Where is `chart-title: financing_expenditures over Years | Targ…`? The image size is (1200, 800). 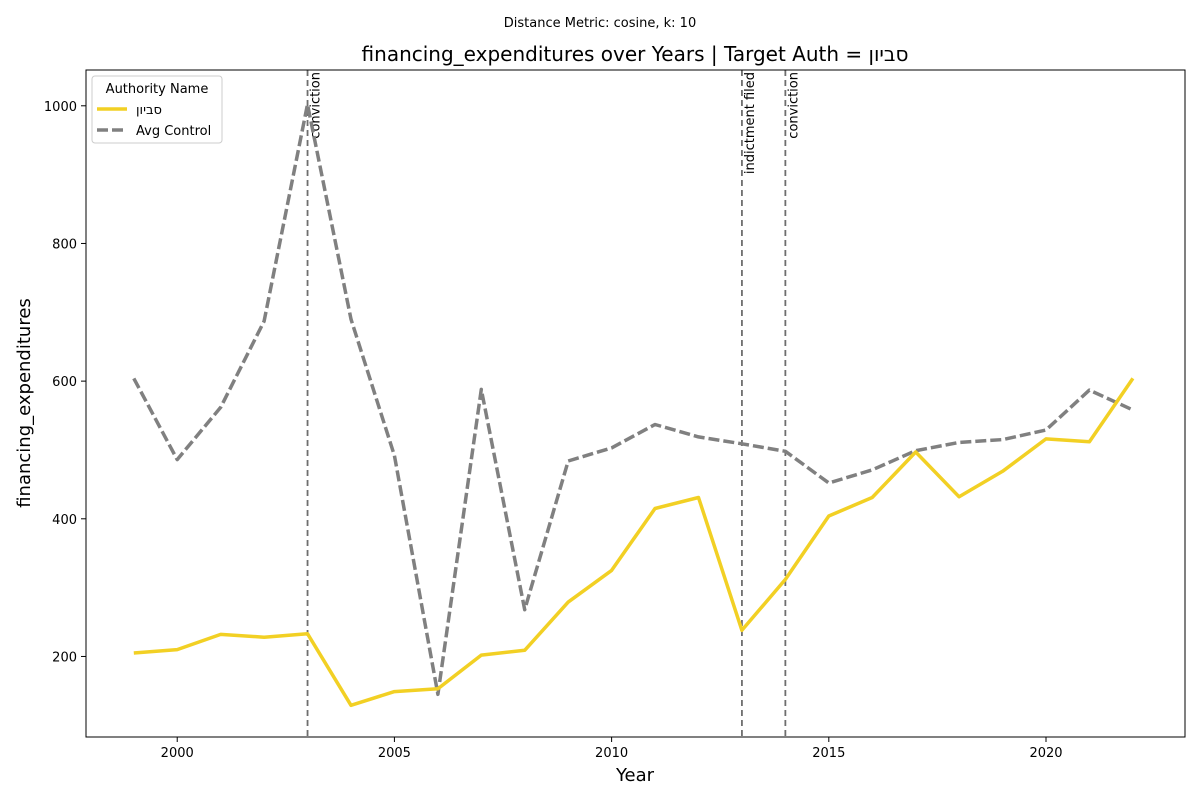 chart-title: financing_expenditures over Years | Targ… is located at coordinates (635, 54).